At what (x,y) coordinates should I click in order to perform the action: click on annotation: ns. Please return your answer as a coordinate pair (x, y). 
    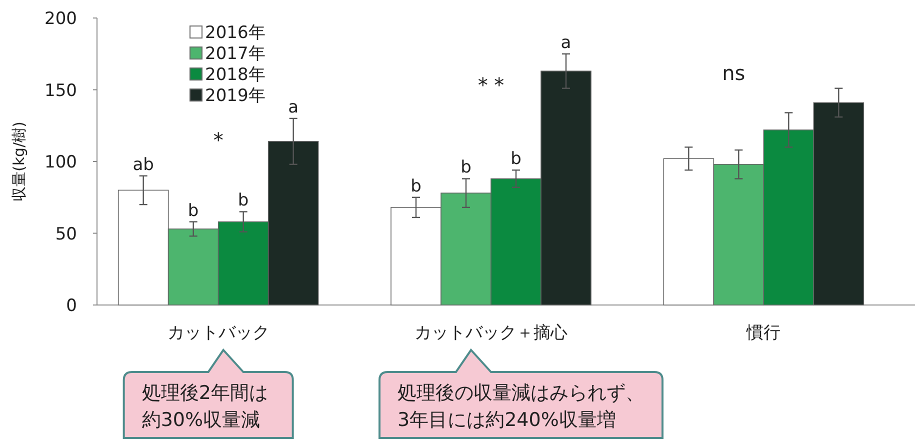
    Looking at the image, I should click on (734, 73).